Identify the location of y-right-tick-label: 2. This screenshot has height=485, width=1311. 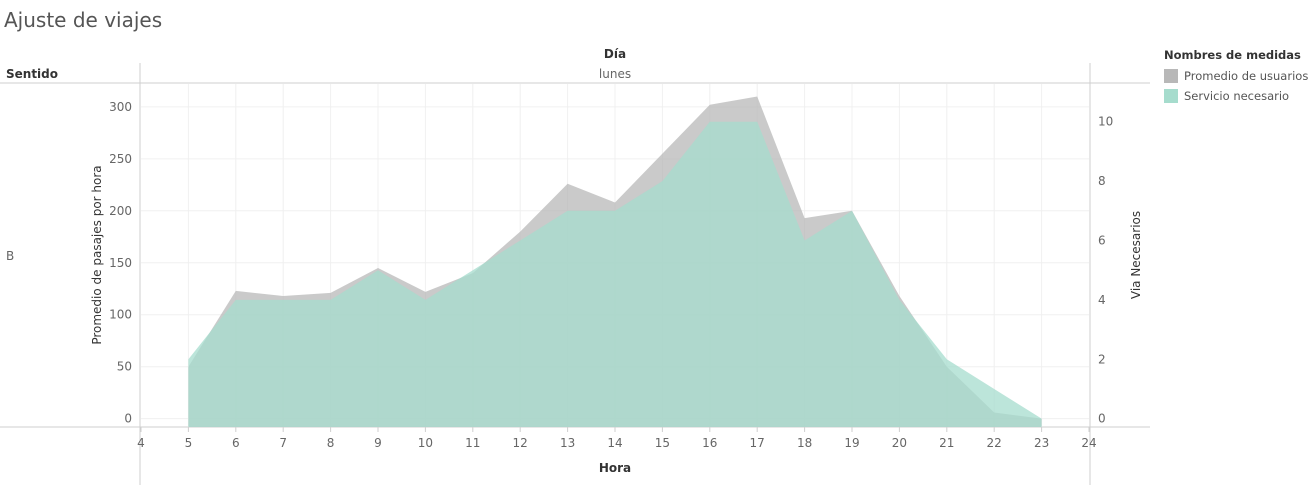
(1102, 359).